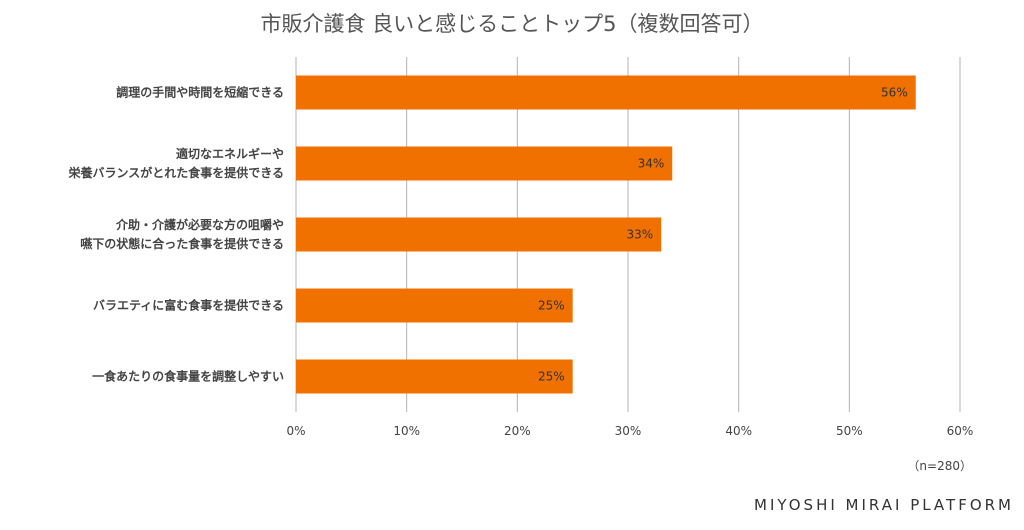 This screenshot has width=1024, height=530. What do you see at coordinates (188, 376) in the screenshot?
I see `category-label: 一食あたりの食事量を調整しやすい` at bounding box center [188, 376].